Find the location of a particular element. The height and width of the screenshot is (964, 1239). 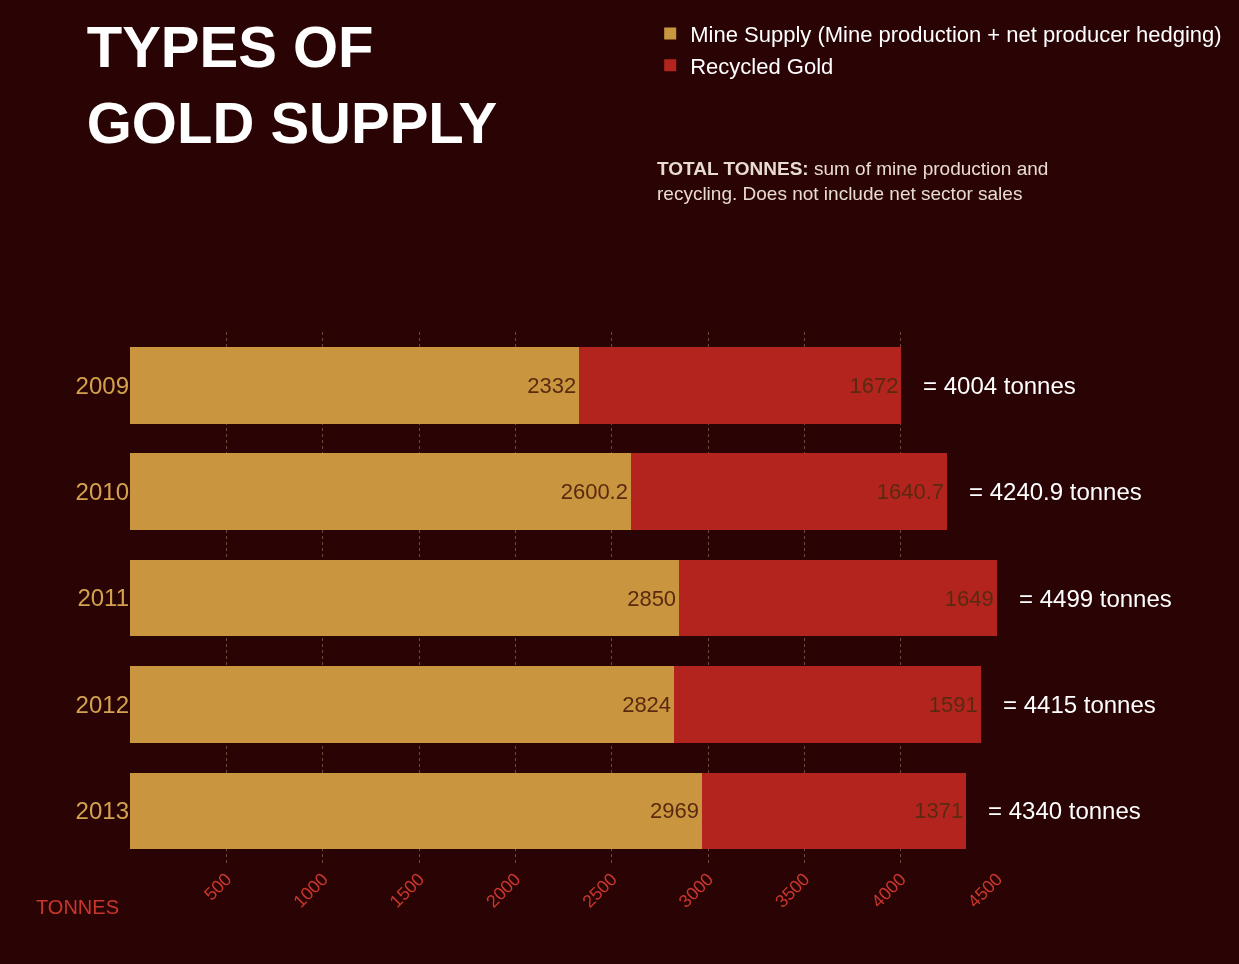

data-label: 2600.2 is located at coordinates (594, 492).